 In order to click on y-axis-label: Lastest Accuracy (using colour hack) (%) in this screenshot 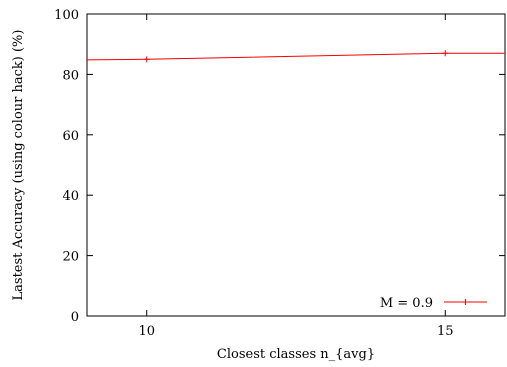, I will do `click(18, 165)`.